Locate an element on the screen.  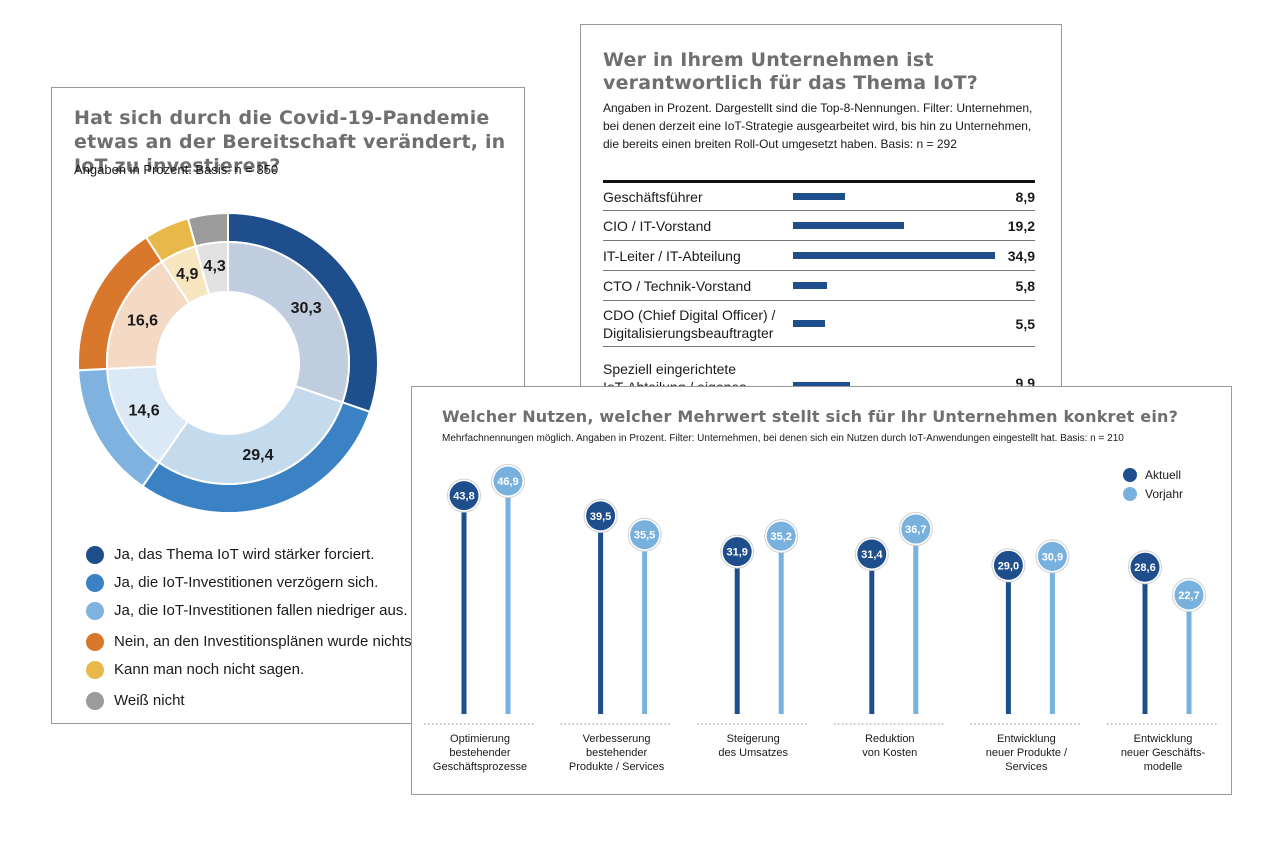
lollipop-value-label: 30,9 is located at coordinates (1052, 557).